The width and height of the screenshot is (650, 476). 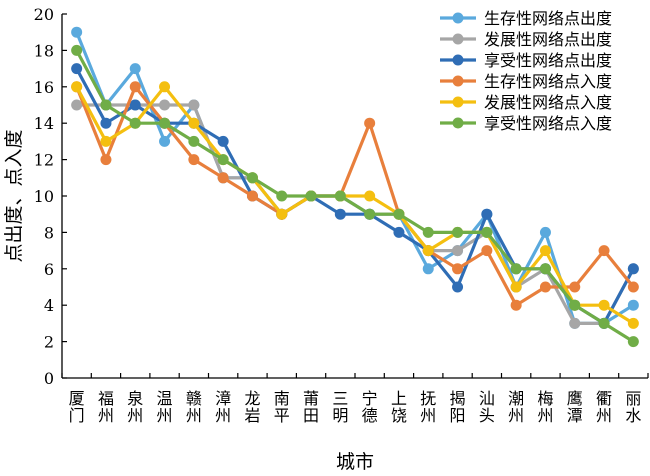 I want to click on y-tick-label: 0, so click(x=49, y=378).